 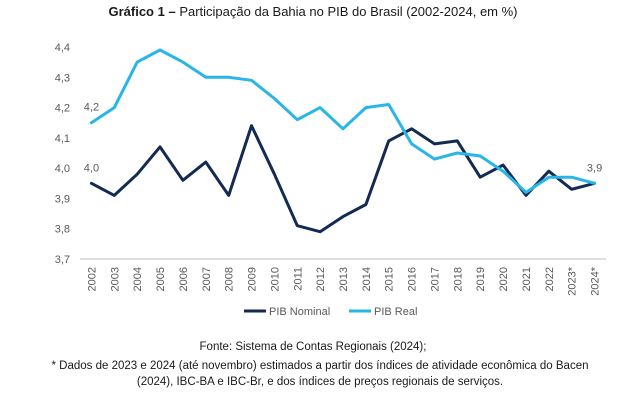 What do you see at coordinates (321, 279) in the screenshot?
I see `x-tick-label: 2012` at bounding box center [321, 279].